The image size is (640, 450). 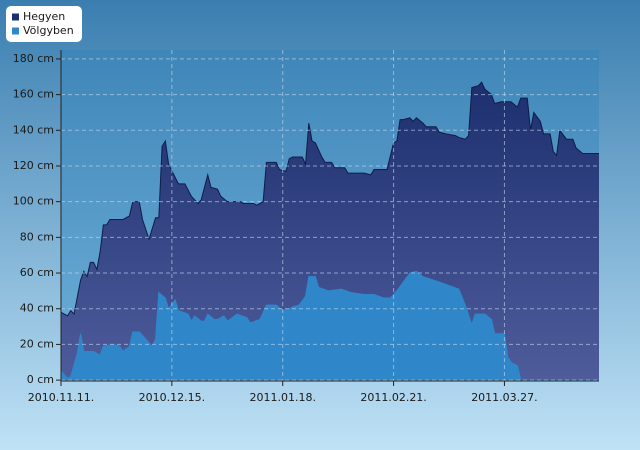 What do you see at coordinates (33, 201) in the screenshot?
I see `y-tick-label: 100 cm` at bounding box center [33, 201].